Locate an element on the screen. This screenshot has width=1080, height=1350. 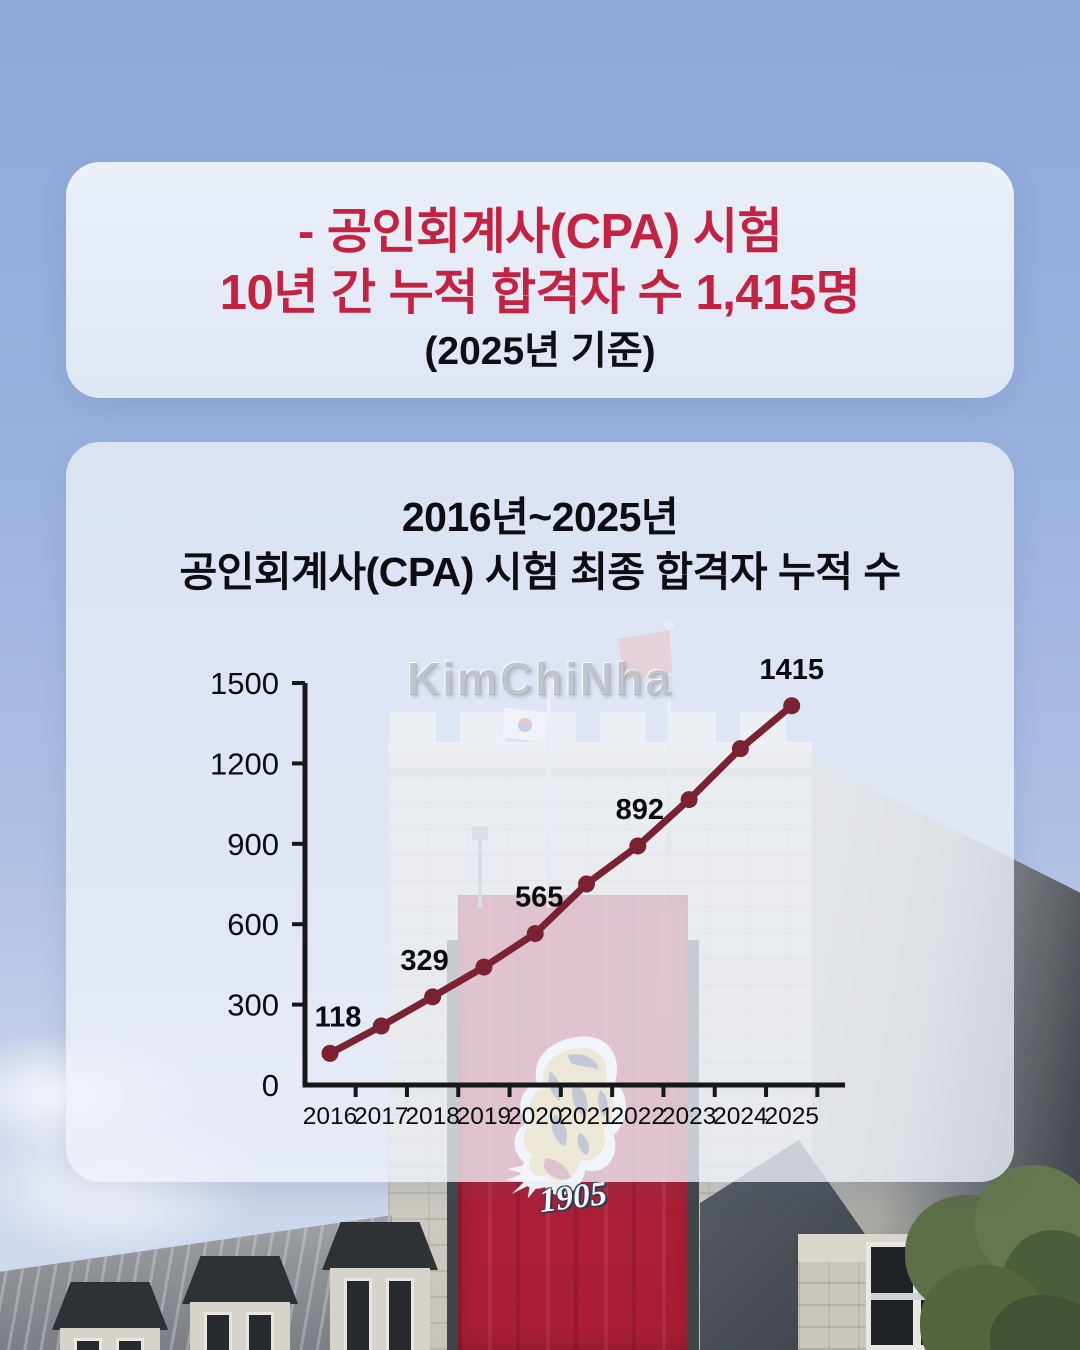
headline-basis-note: (2025년 기준) is located at coordinates (540, 351).